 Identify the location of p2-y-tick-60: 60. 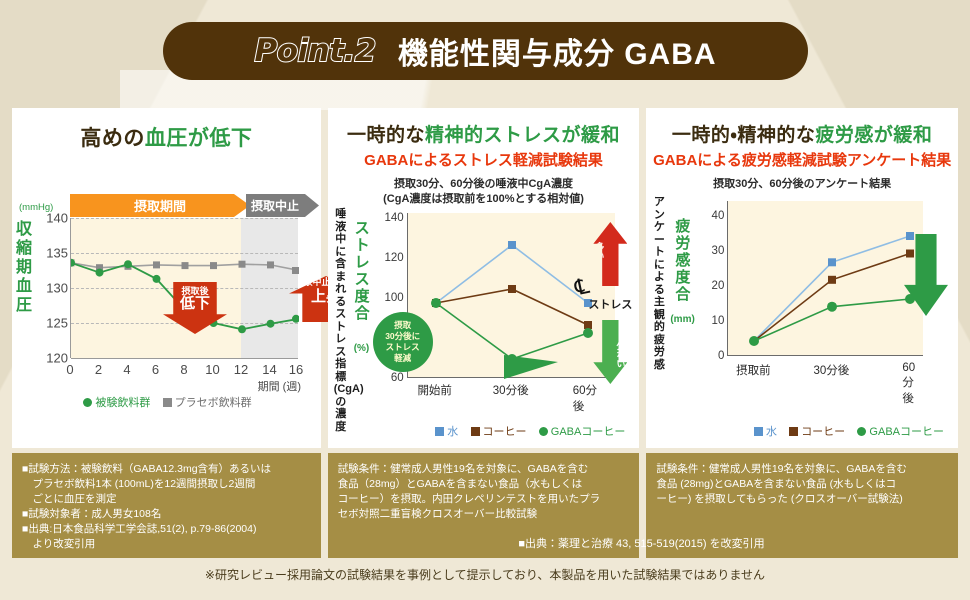
(397, 378).